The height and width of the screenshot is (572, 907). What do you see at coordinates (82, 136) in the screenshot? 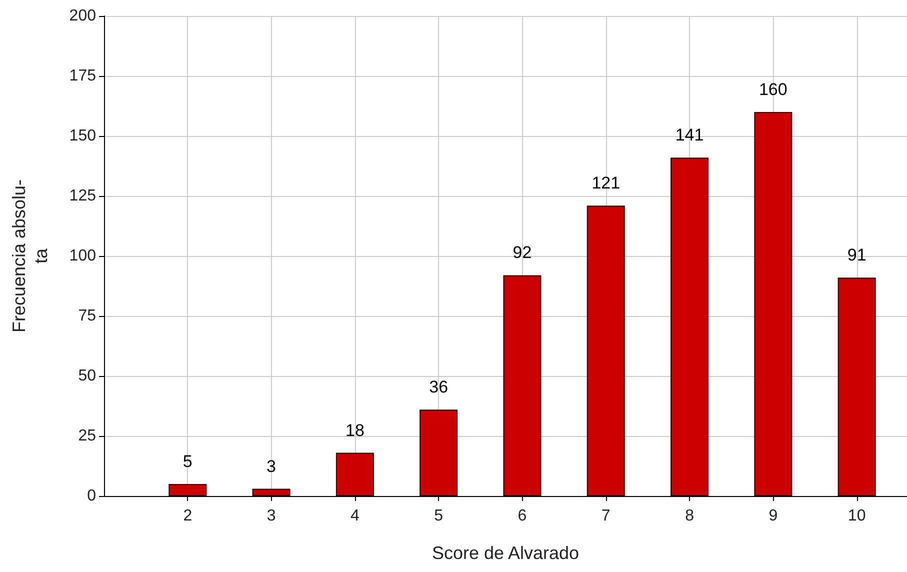
I see `y-tick-label: 150` at bounding box center [82, 136].